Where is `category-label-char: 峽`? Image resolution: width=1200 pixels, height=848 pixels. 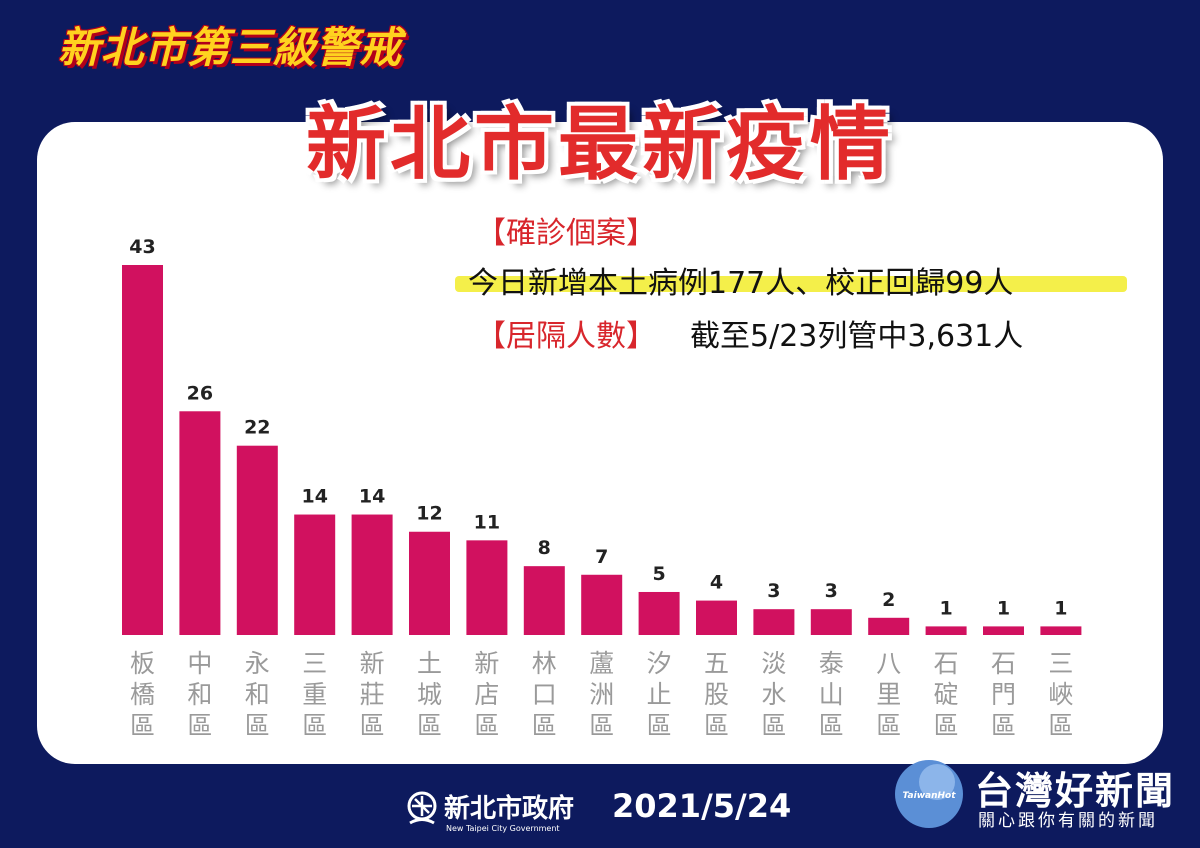
category-label-char: 峽 is located at coordinates (1060, 694).